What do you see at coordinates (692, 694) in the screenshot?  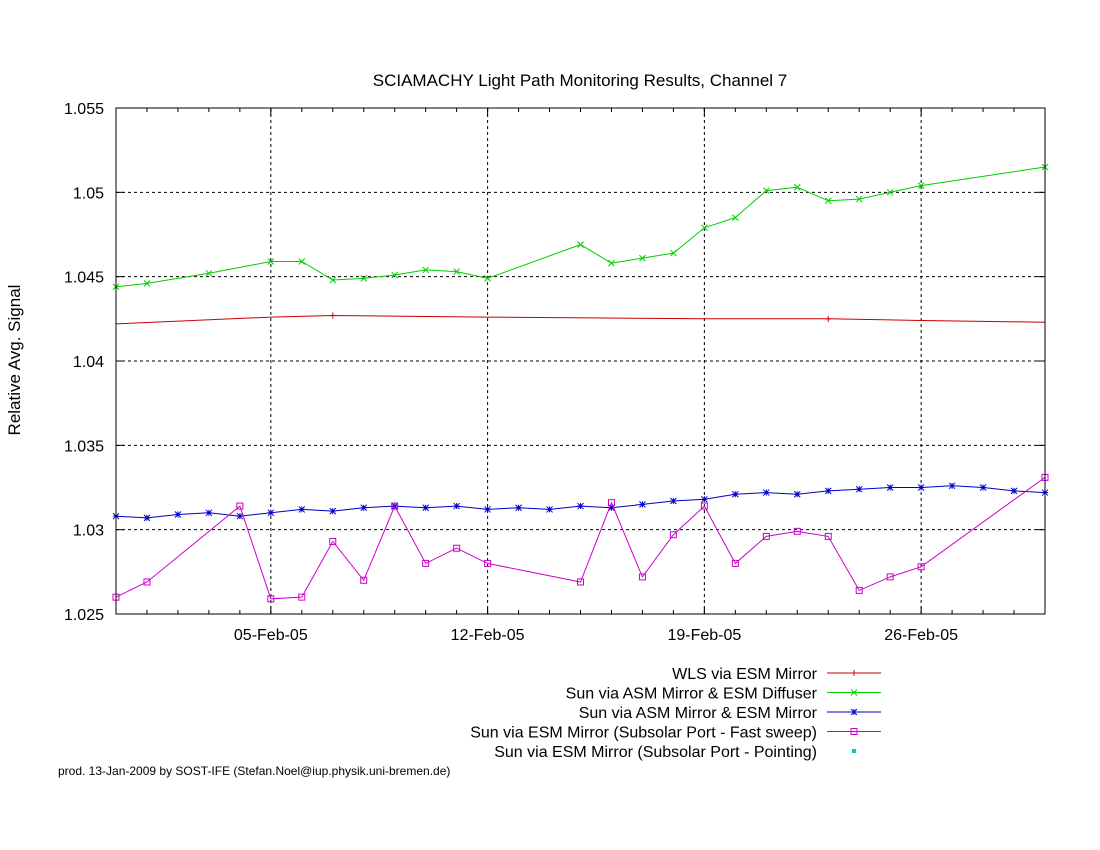 I see `legend-label: Sun via ASM Mirror & ESM Diffuser` at bounding box center [692, 694].